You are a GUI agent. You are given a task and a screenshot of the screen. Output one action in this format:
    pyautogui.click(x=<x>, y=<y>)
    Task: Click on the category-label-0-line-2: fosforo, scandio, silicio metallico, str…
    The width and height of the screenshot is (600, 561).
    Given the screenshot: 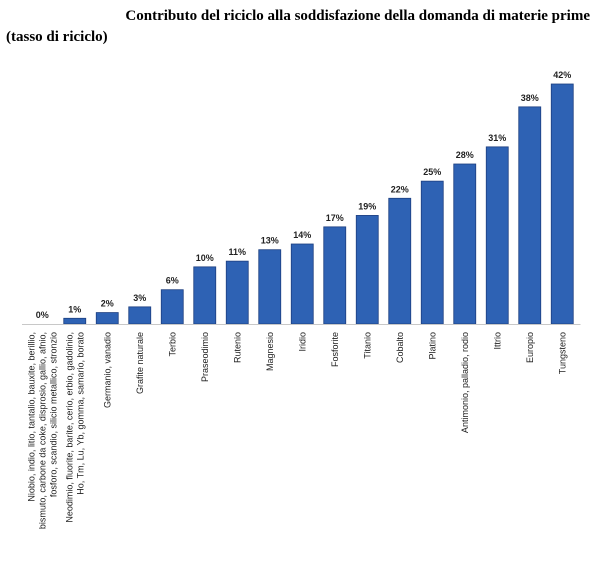 What is the action you would take?
    pyautogui.click(x=53, y=414)
    